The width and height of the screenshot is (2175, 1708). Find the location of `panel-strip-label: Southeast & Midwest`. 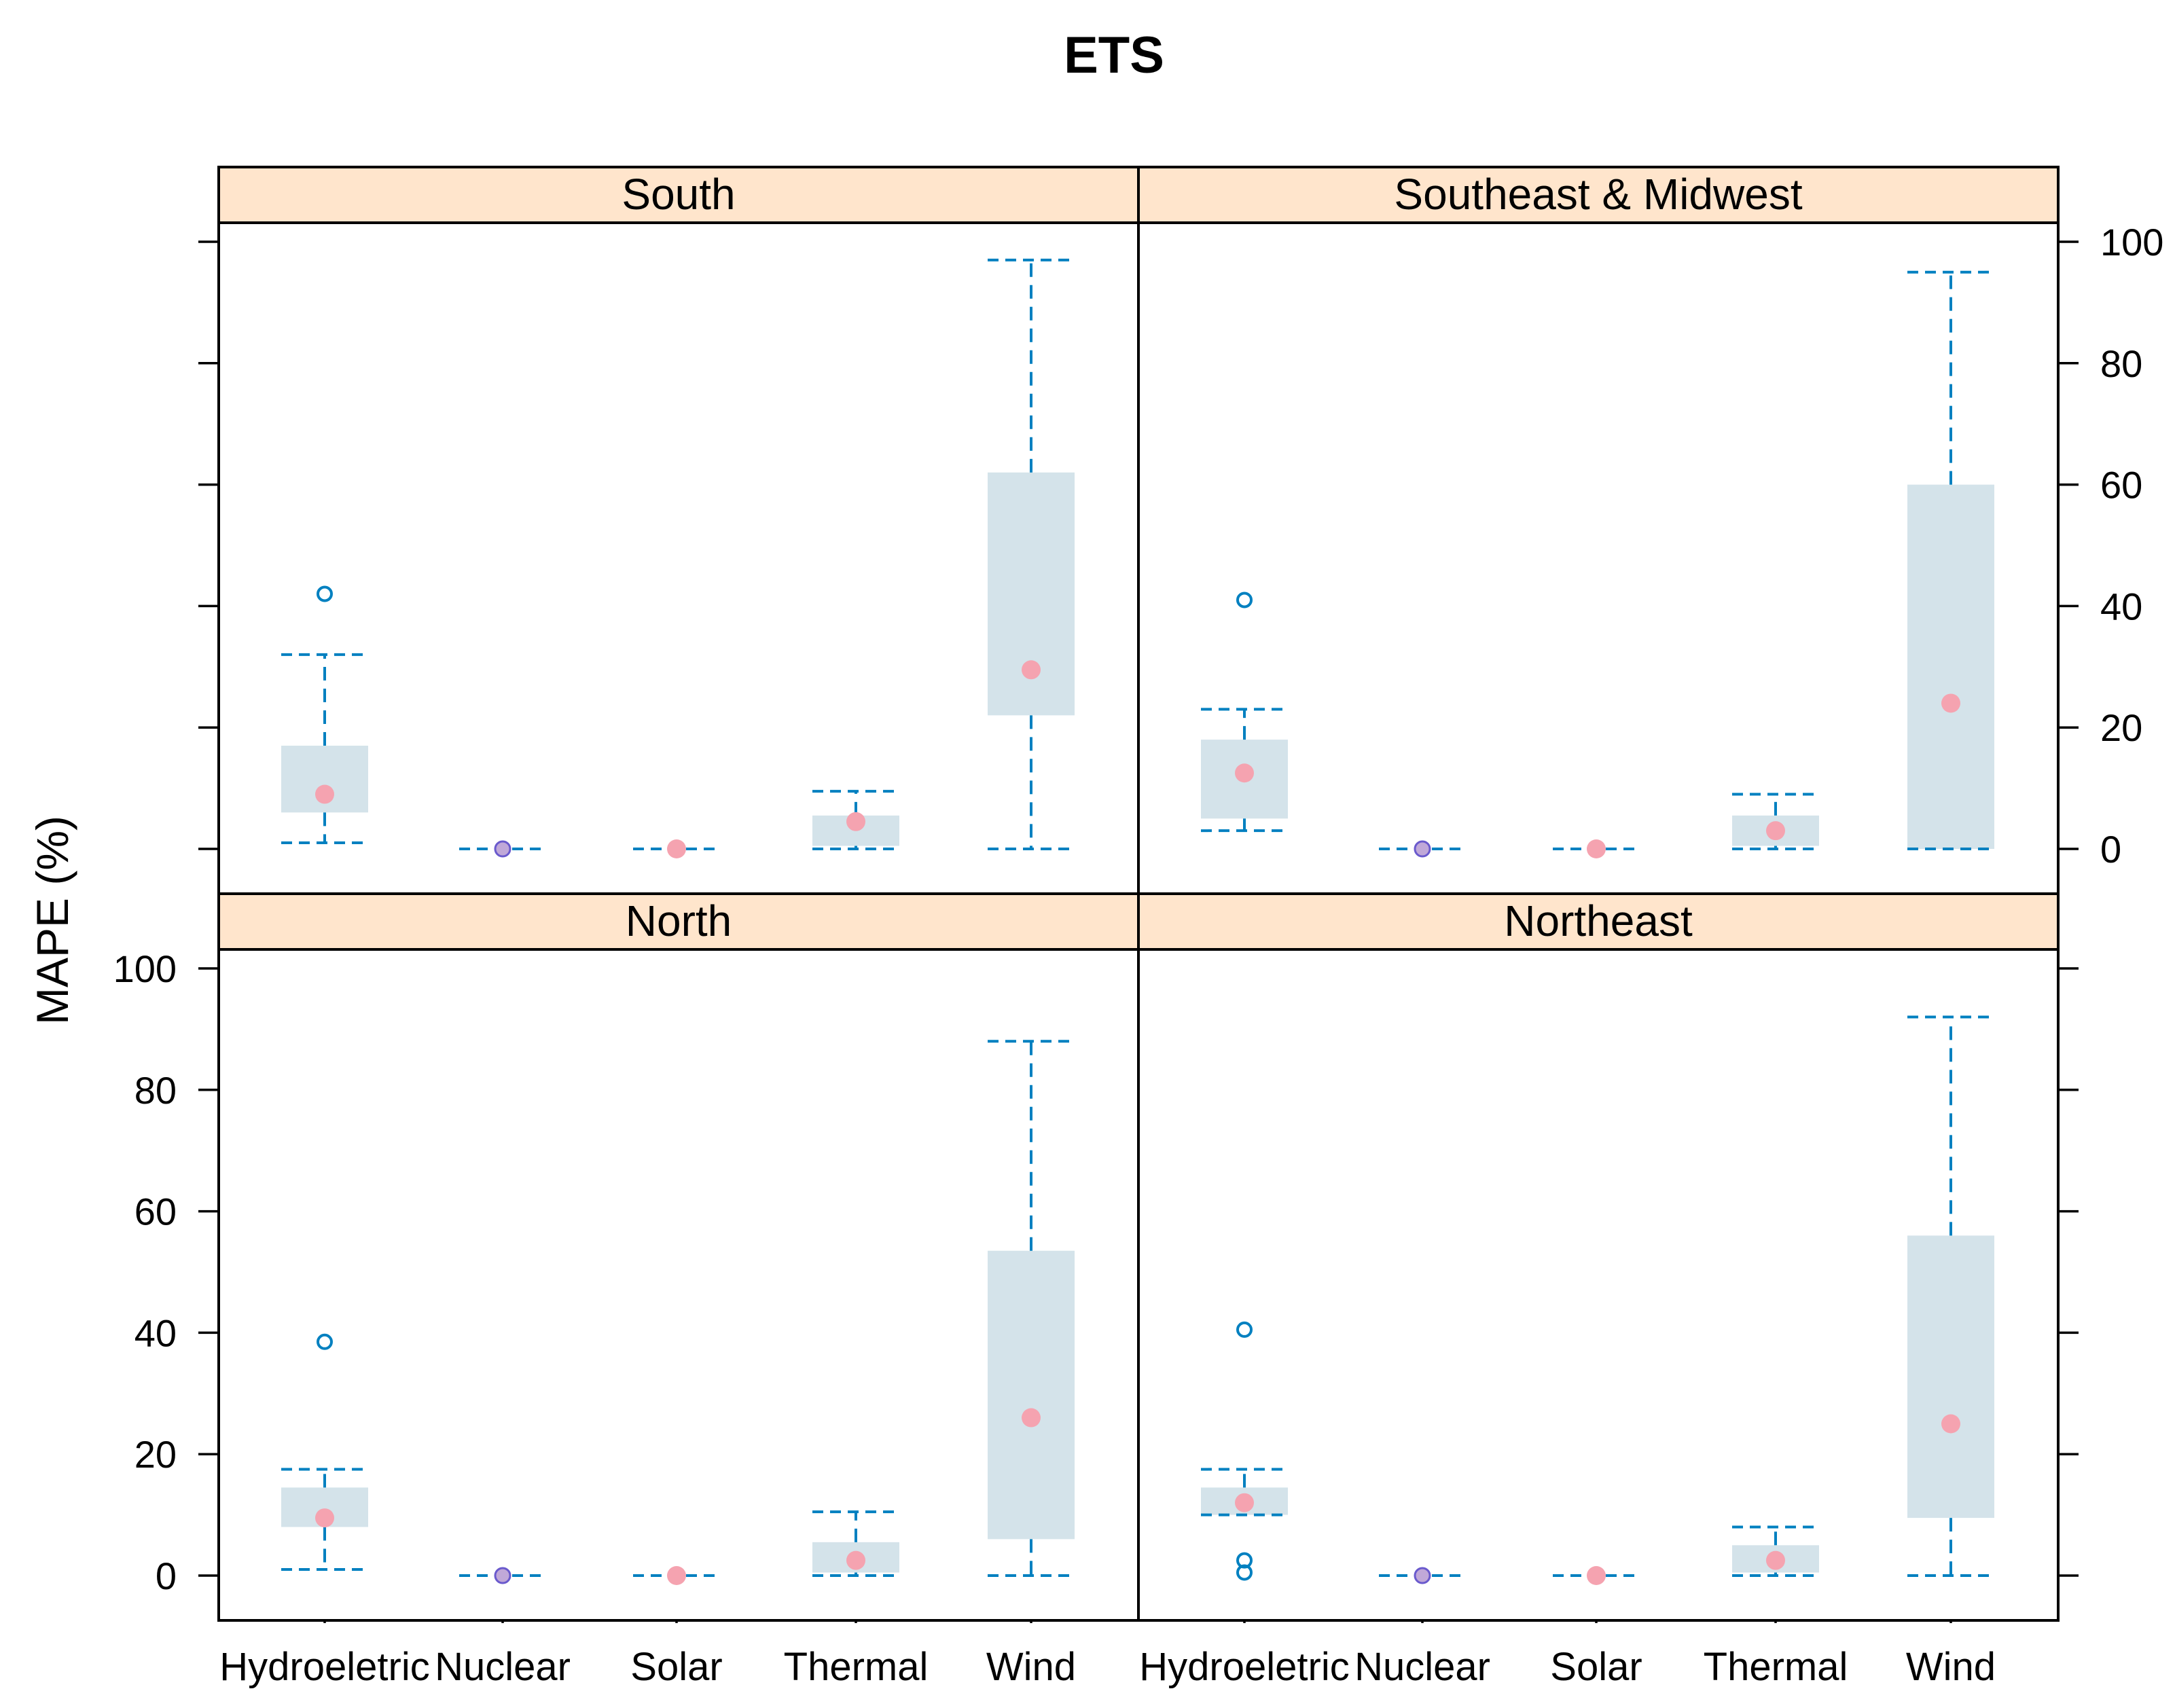

panel-strip-label: Southeast & Midwest is located at coordinates (1598, 194).